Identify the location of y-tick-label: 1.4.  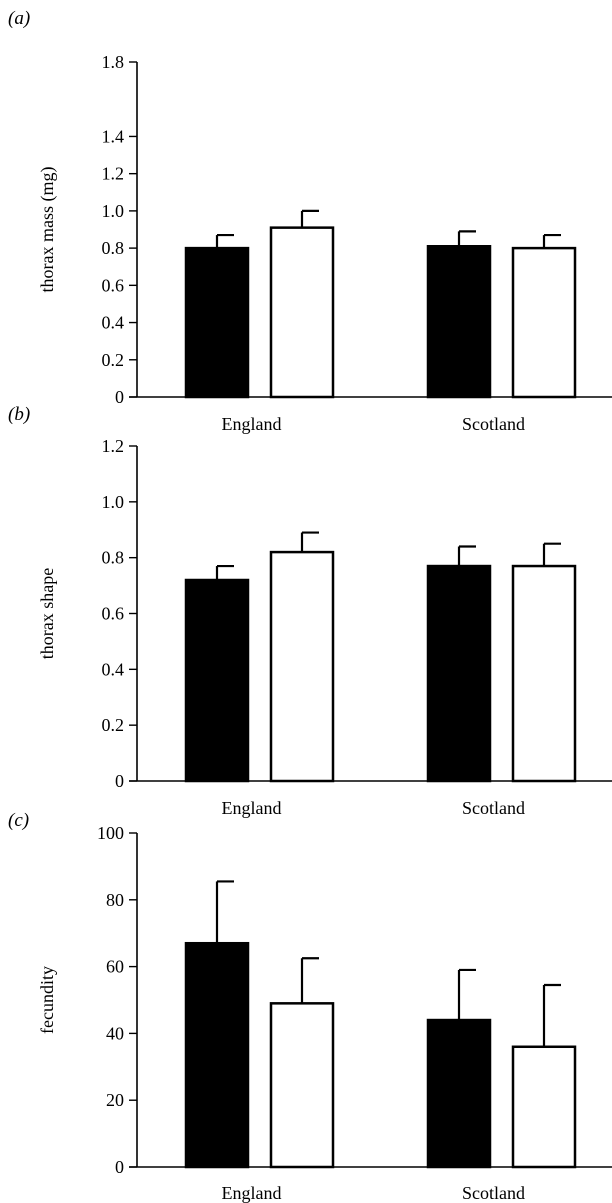
(113, 136).